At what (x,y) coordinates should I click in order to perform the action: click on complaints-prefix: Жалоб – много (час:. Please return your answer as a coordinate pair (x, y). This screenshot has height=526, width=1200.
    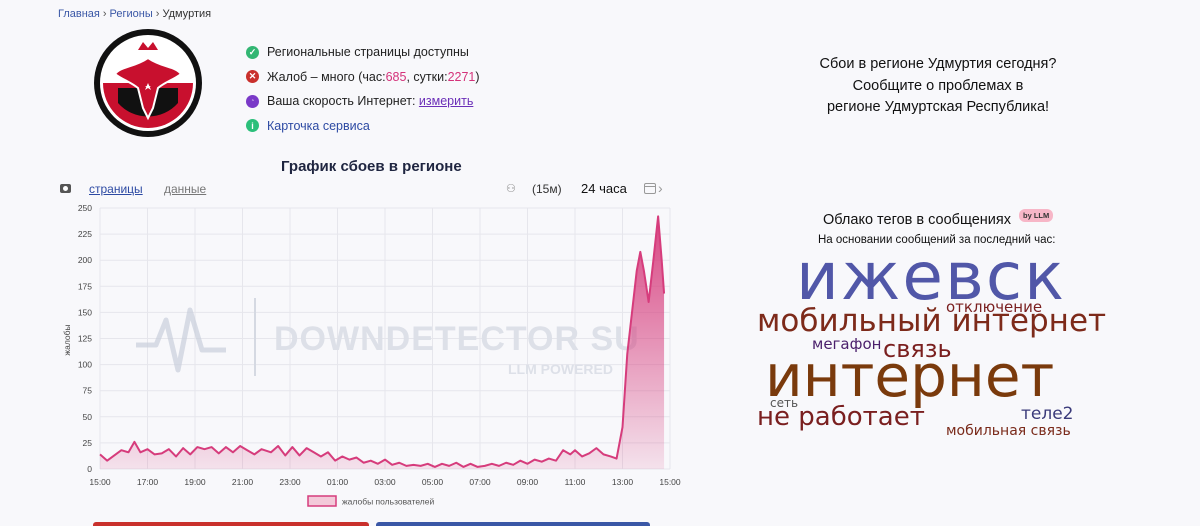
    Looking at the image, I should click on (326, 76).